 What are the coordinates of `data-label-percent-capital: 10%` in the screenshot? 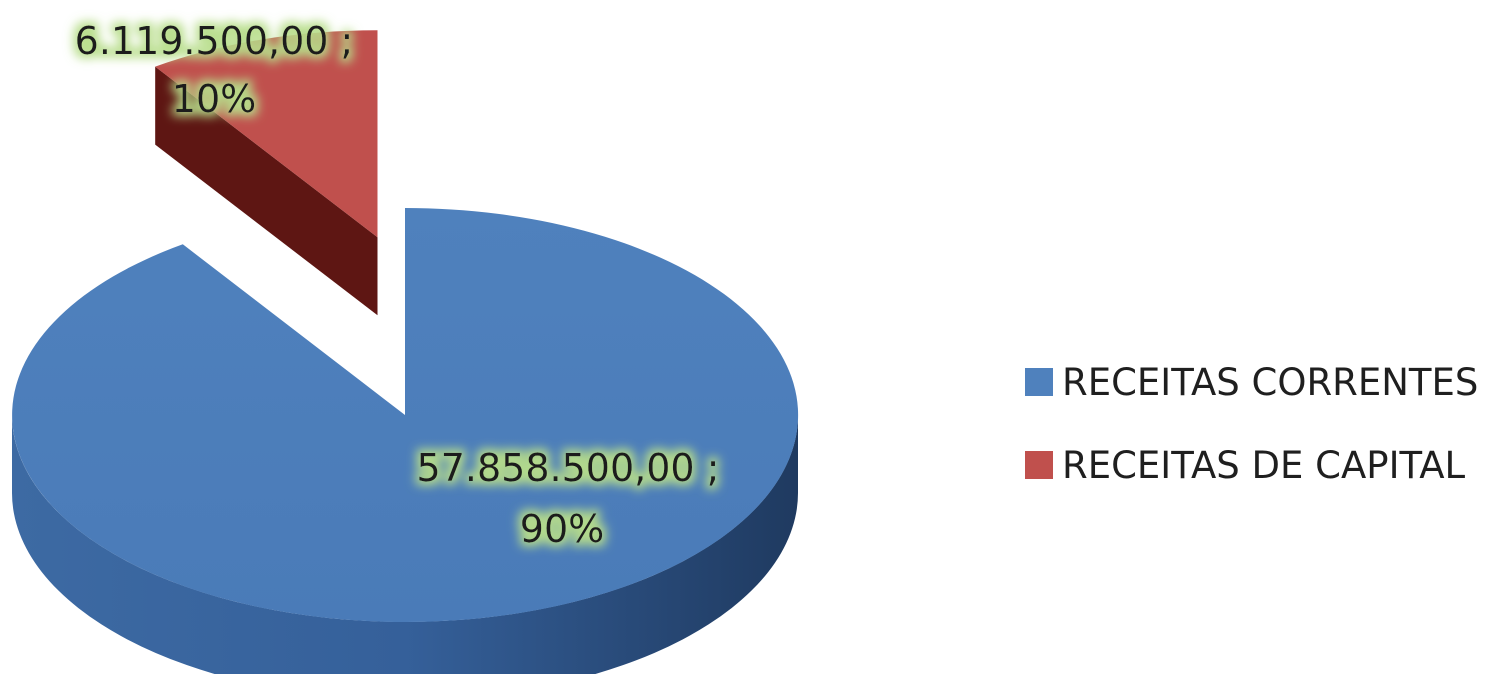 It's located at (214, 99).